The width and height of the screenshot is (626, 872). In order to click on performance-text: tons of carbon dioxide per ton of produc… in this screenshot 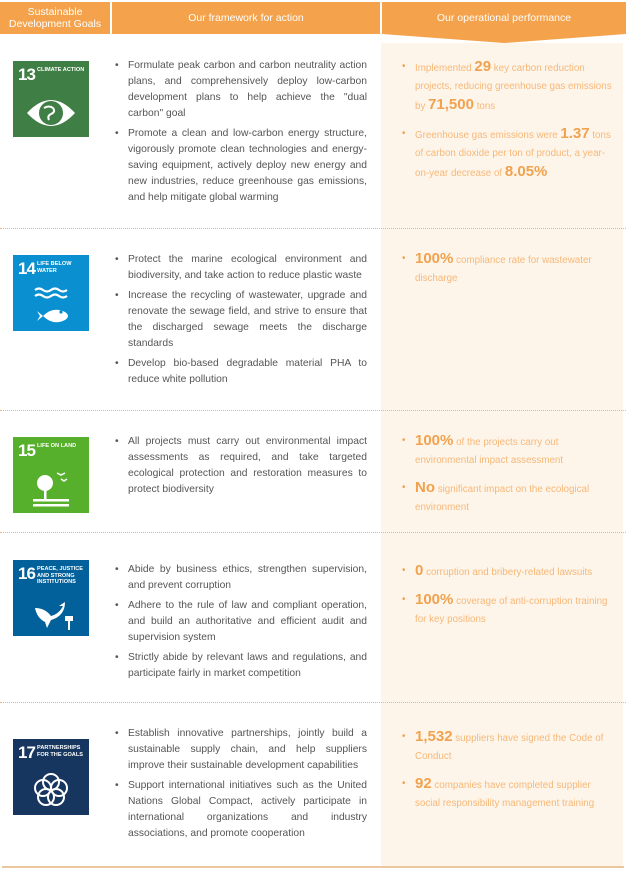, I will do `click(513, 154)`.